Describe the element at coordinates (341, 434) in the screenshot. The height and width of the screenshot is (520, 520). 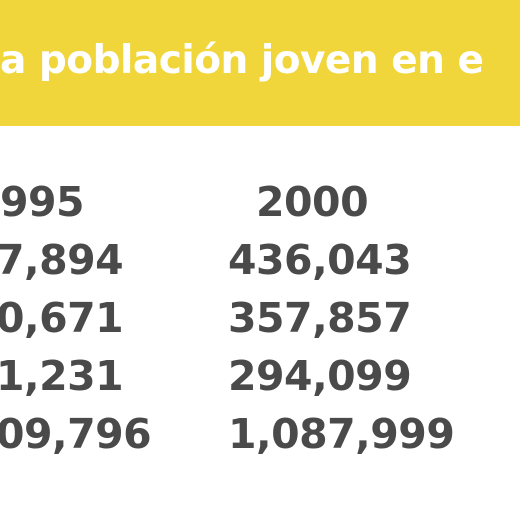
I see `table-cell: 1,087,999` at that location.